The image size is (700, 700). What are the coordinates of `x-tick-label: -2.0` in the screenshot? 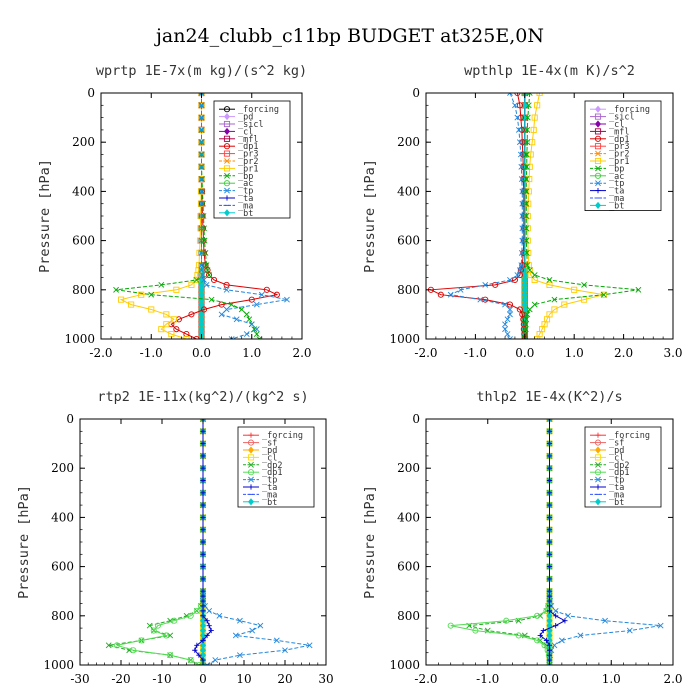 It's located at (425, 353).